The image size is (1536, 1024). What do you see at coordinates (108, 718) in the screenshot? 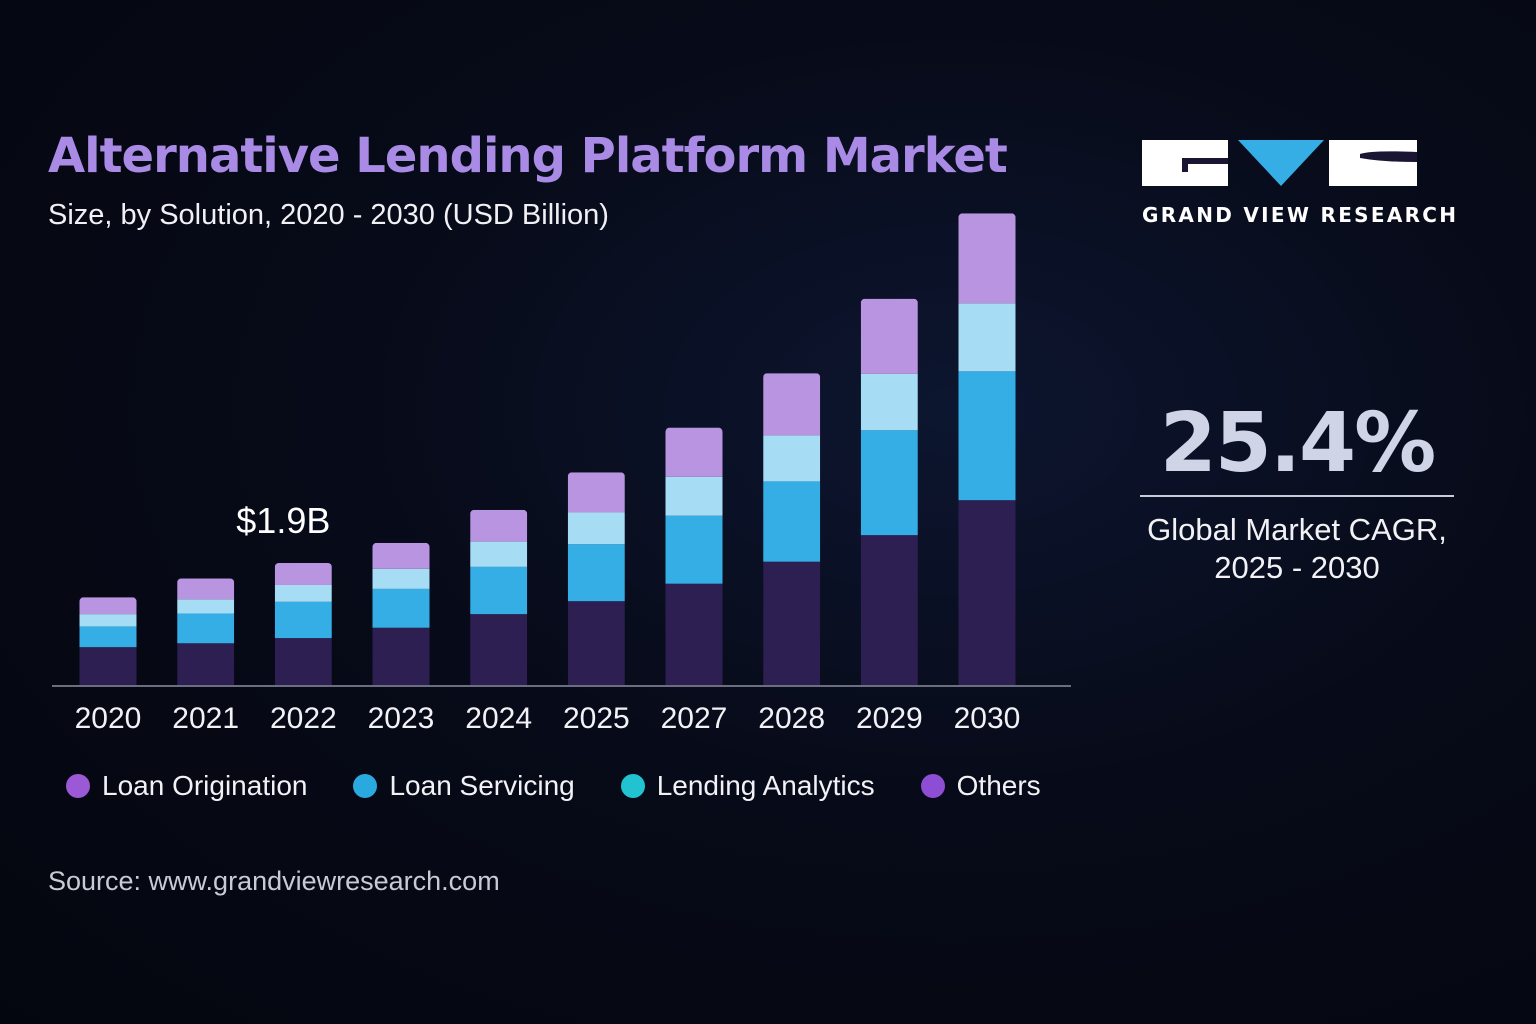
I see `x-tick-label: 2020` at bounding box center [108, 718].